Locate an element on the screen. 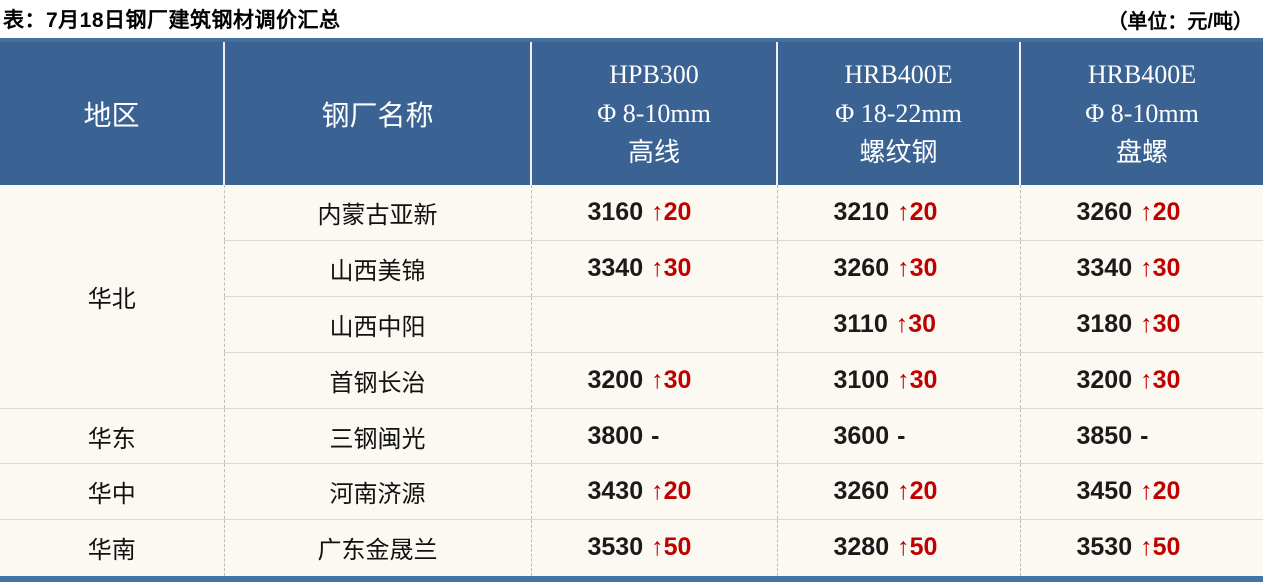 This screenshot has height=585, width=1265. price-cell is located at coordinates (653, 324).